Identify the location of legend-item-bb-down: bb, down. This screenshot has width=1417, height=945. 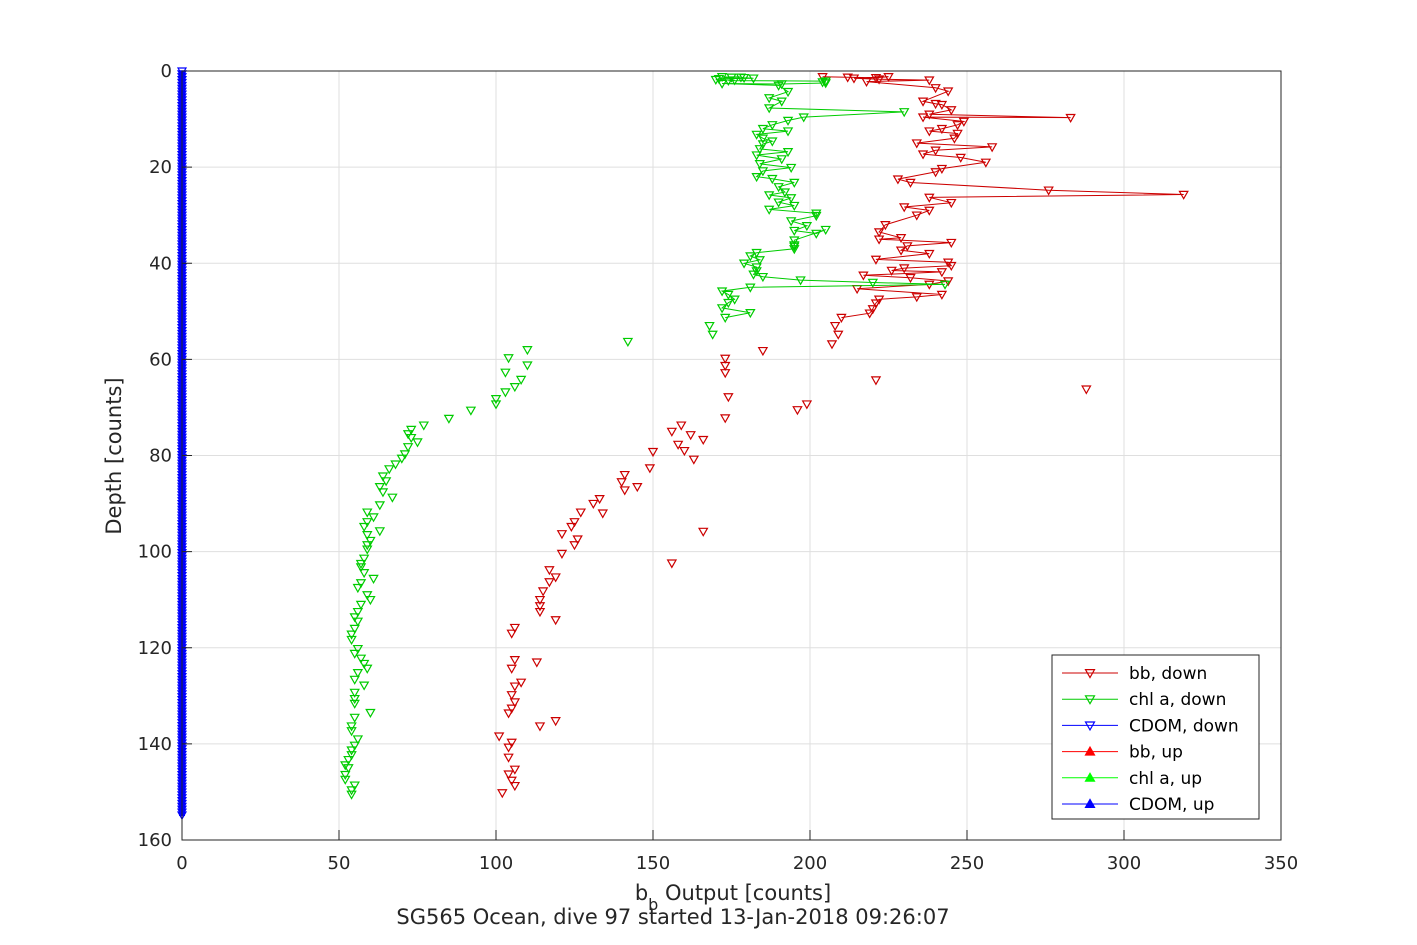
(1134, 674).